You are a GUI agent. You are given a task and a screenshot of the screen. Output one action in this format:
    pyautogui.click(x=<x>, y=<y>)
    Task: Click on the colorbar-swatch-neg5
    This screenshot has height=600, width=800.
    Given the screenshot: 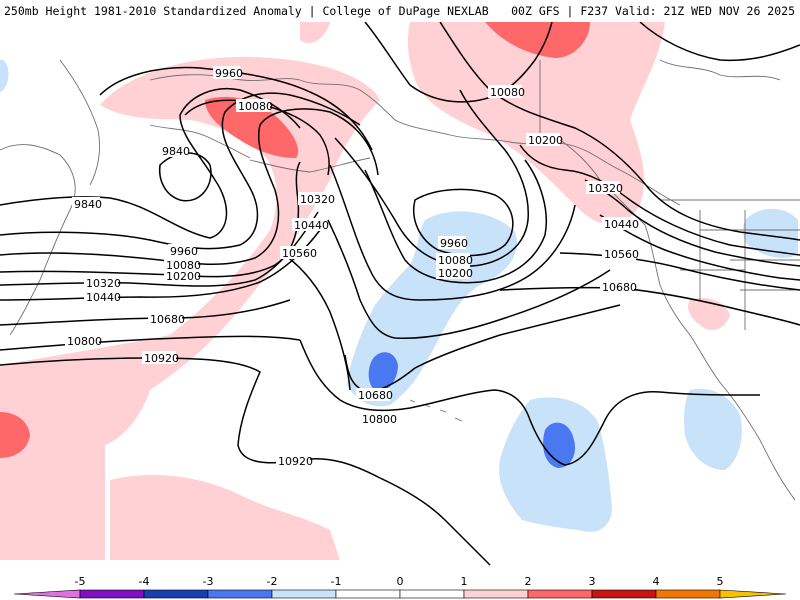 What is the action you would take?
    pyautogui.click(x=47, y=594)
    